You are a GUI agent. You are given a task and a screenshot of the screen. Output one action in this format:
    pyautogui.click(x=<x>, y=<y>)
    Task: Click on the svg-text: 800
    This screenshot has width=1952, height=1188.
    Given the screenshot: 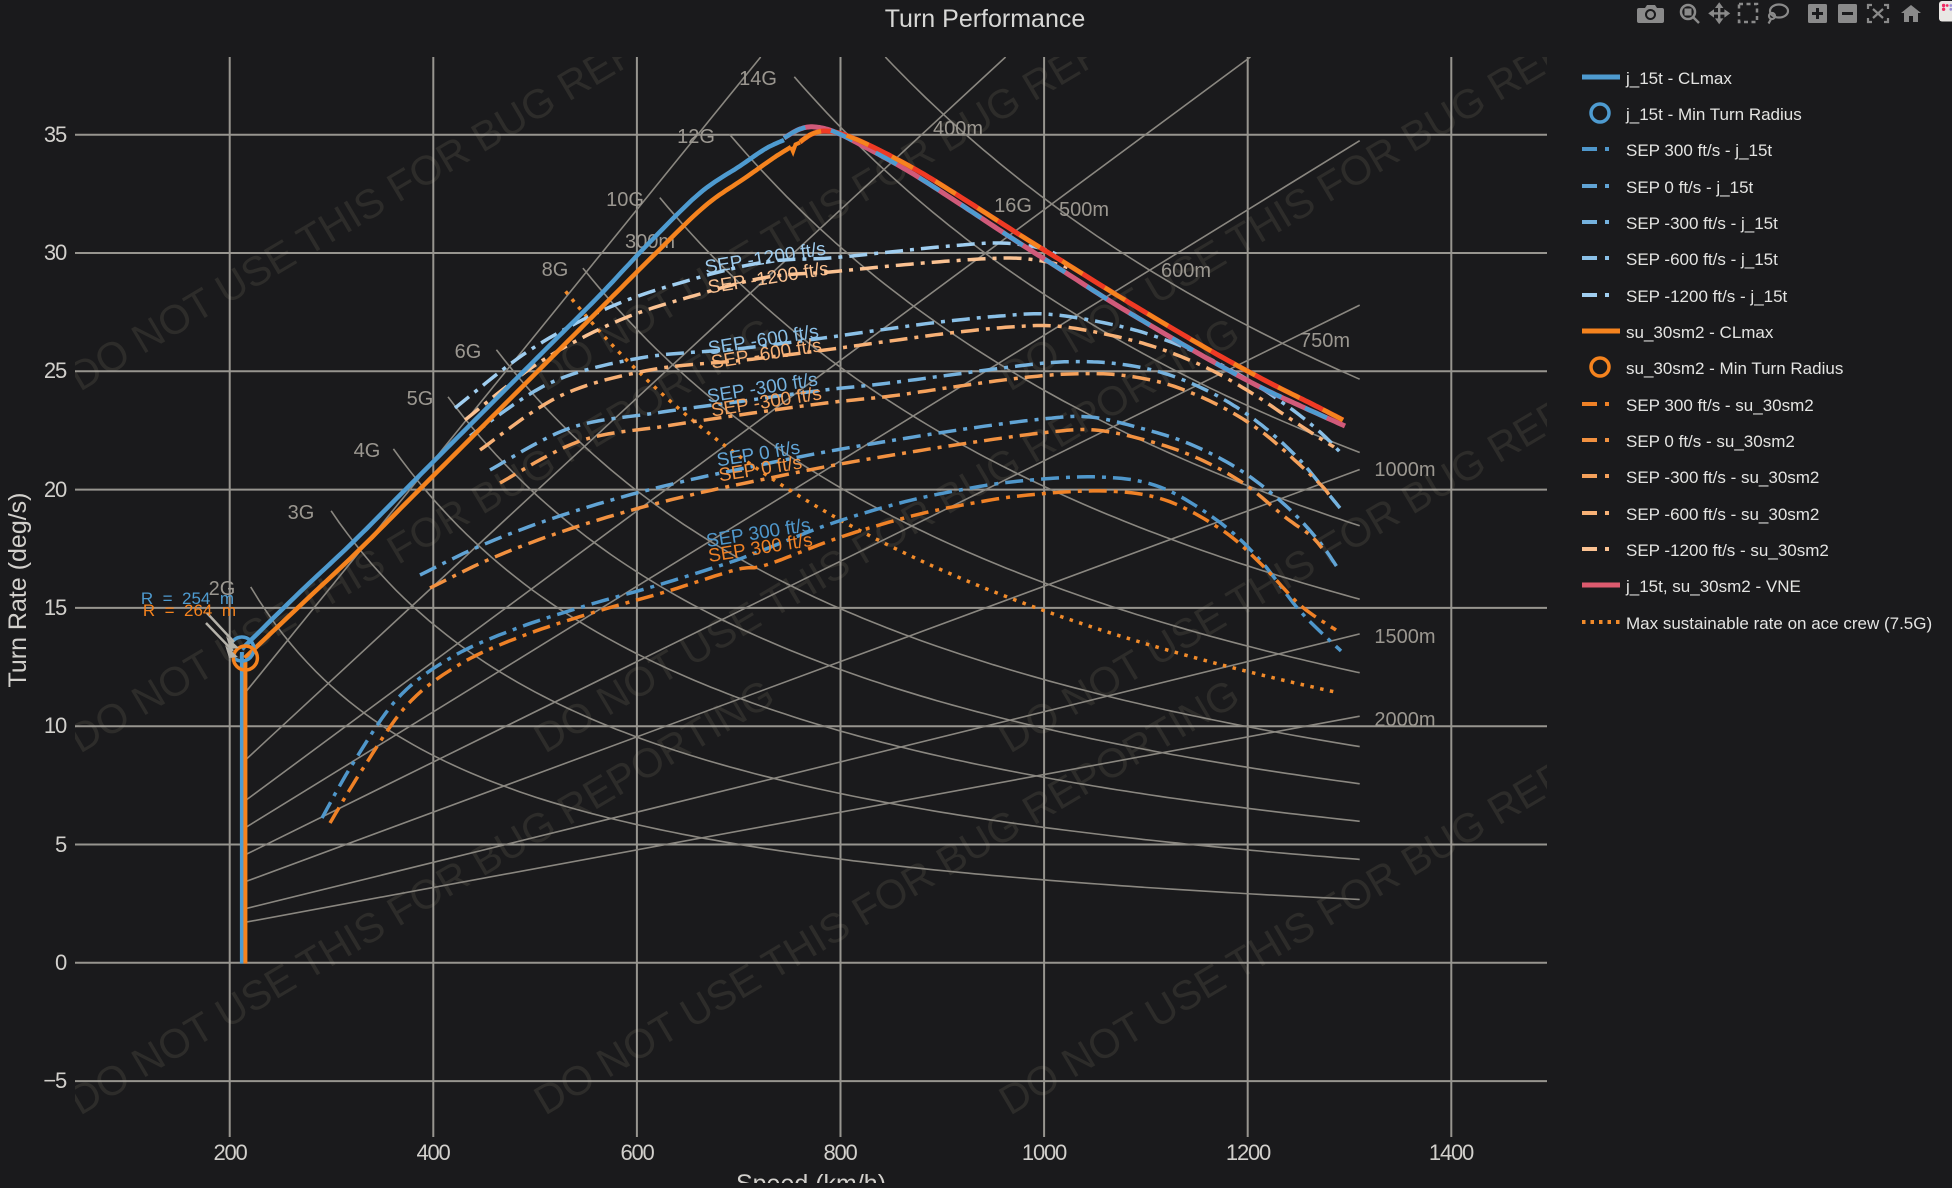 What is the action you would take?
    pyautogui.click(x=840, y=1152)
    